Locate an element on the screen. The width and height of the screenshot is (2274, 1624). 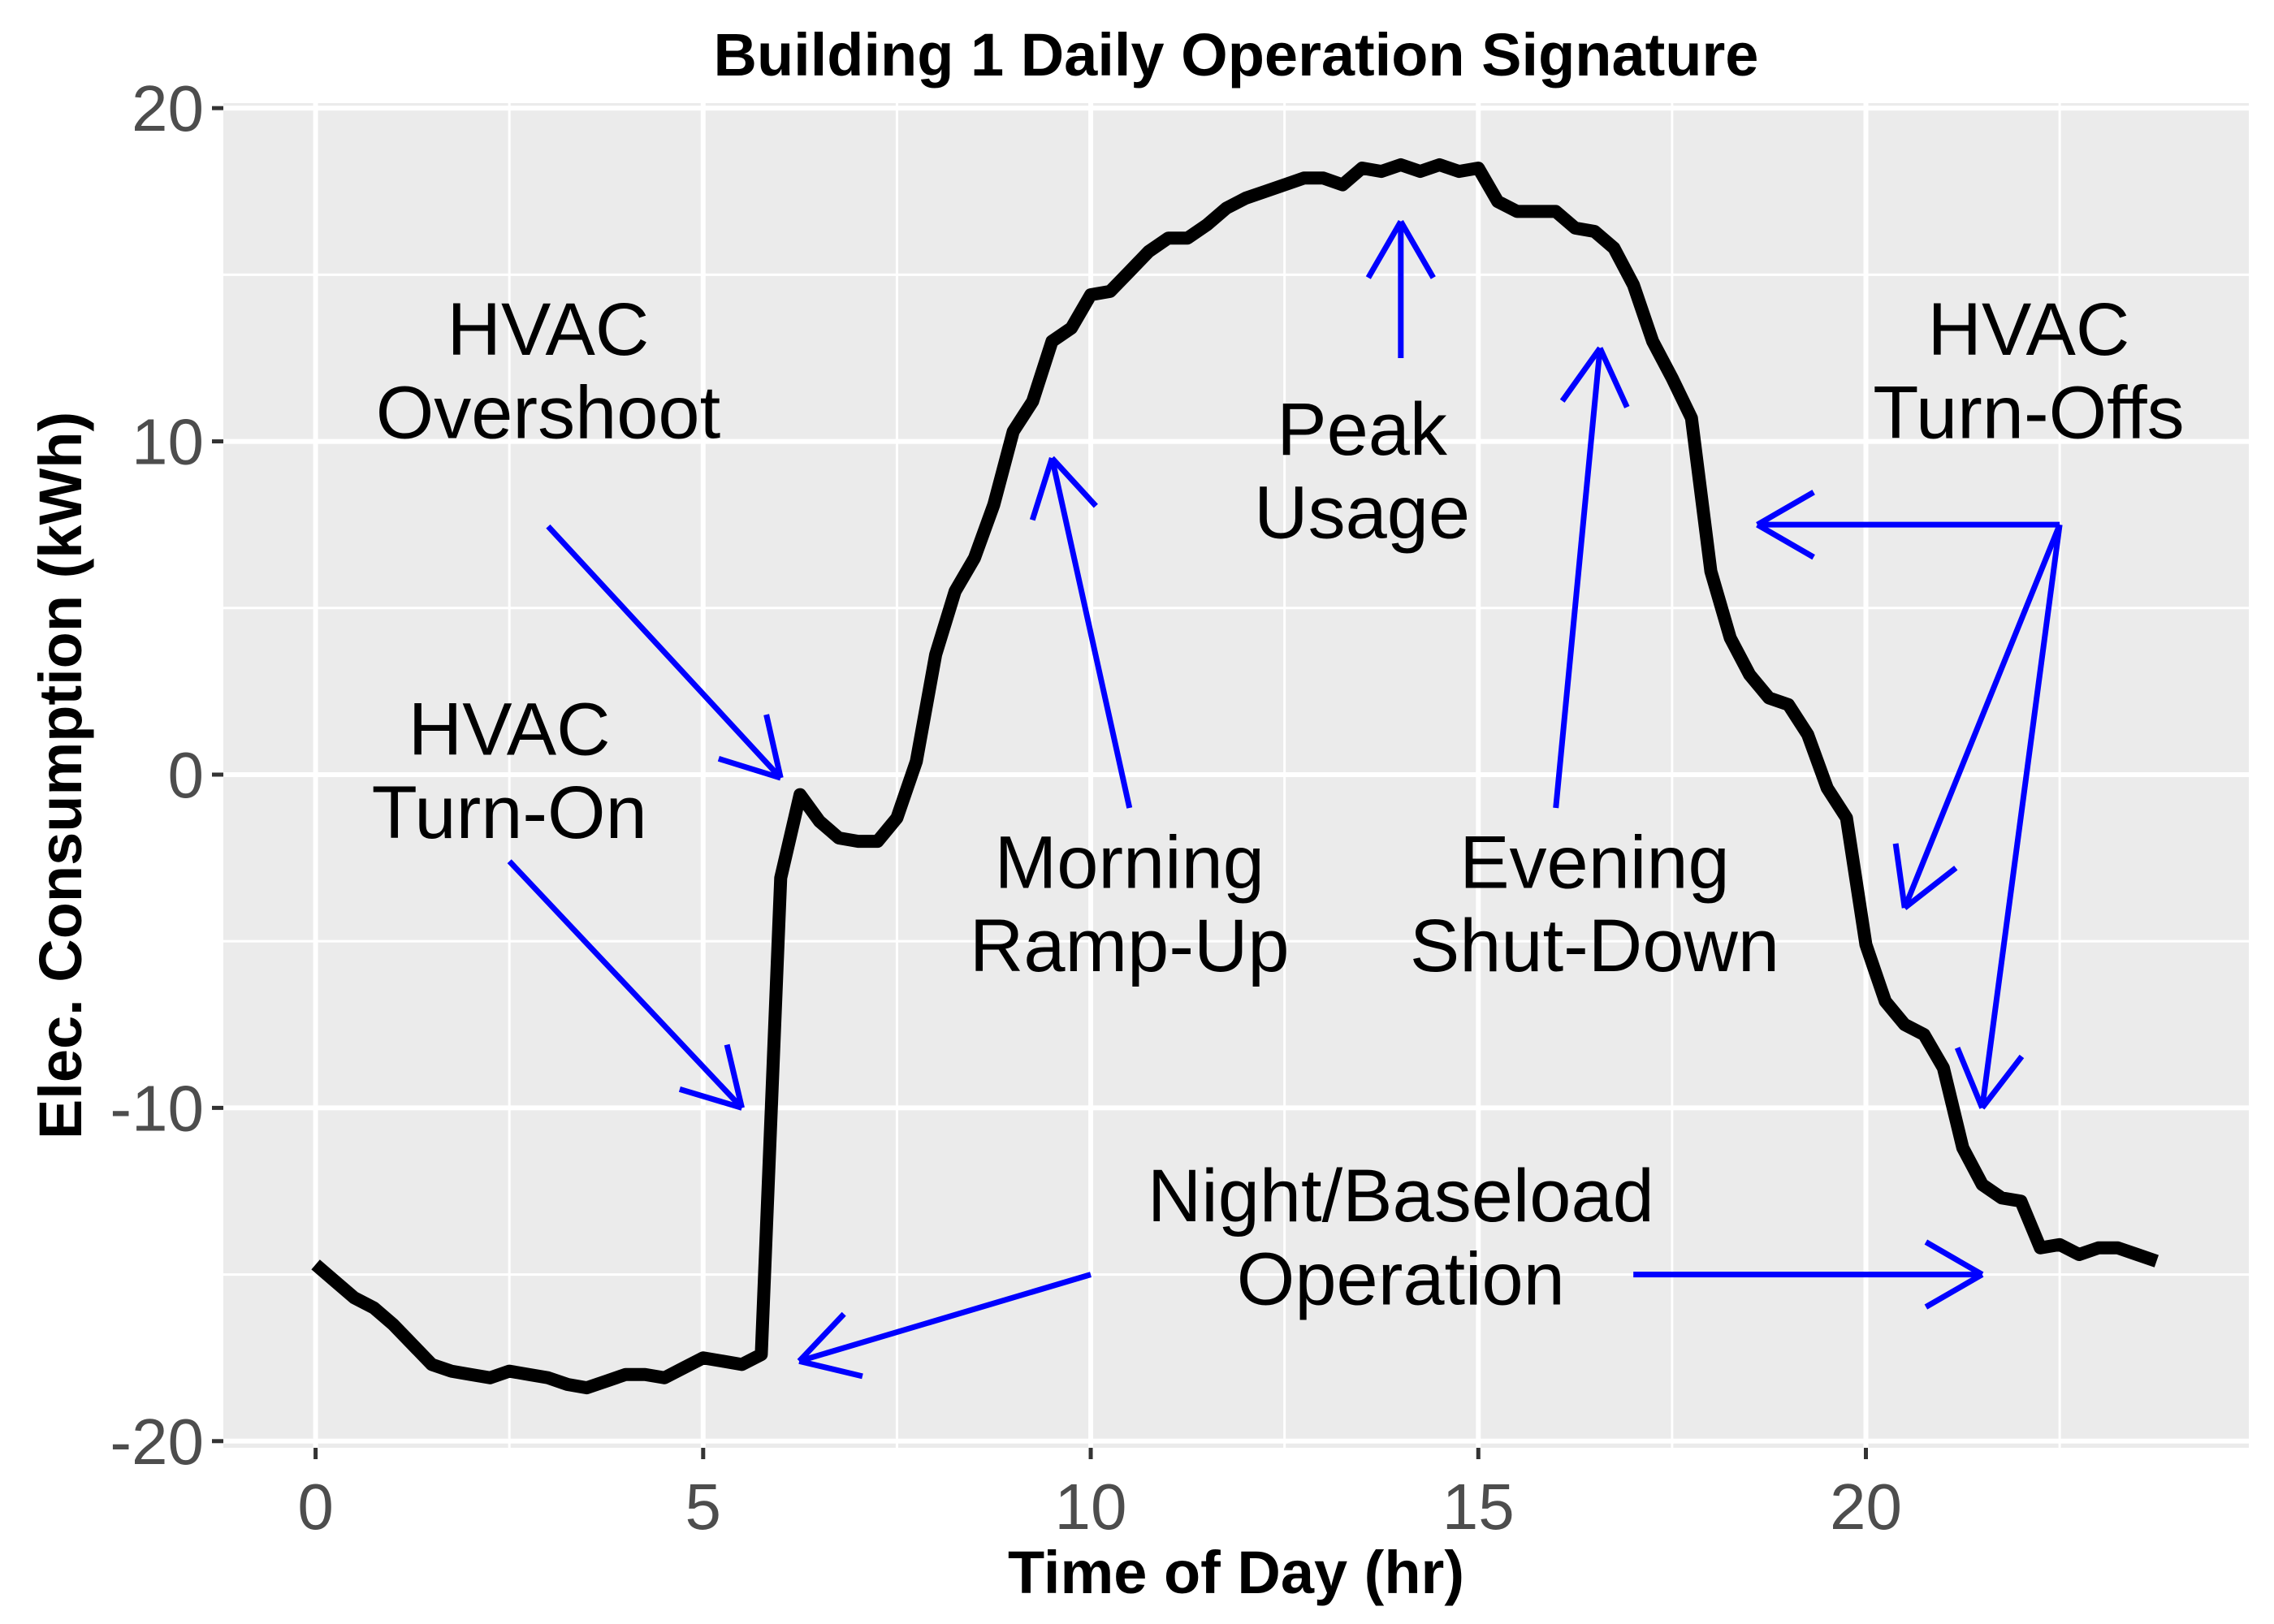
annotation-line: Turn-On is located at coordinates (509, 813).